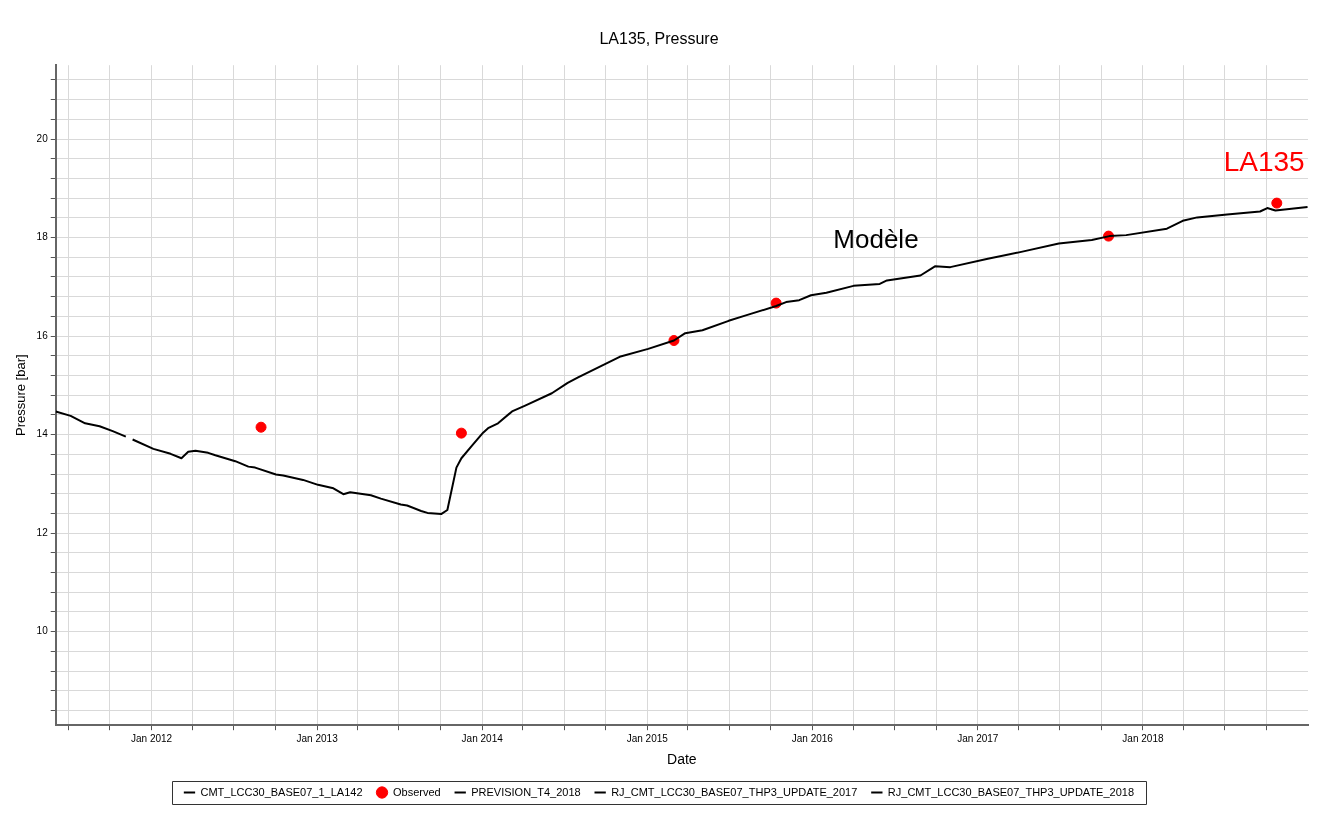  I want to click on legend-label: CMT_LCC30_BASE07_1_LA142, so click(281, 791).